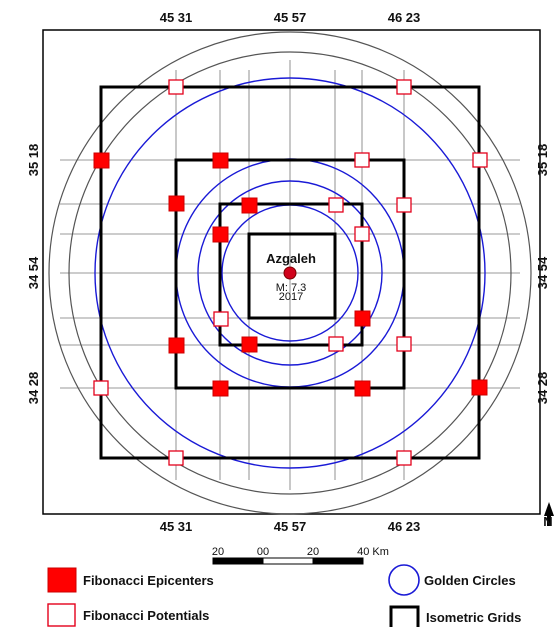  Describe the element at coordinates (291, 288) in the screenshot. I see `epicenter-magnitude: M: 7.3` at that location.